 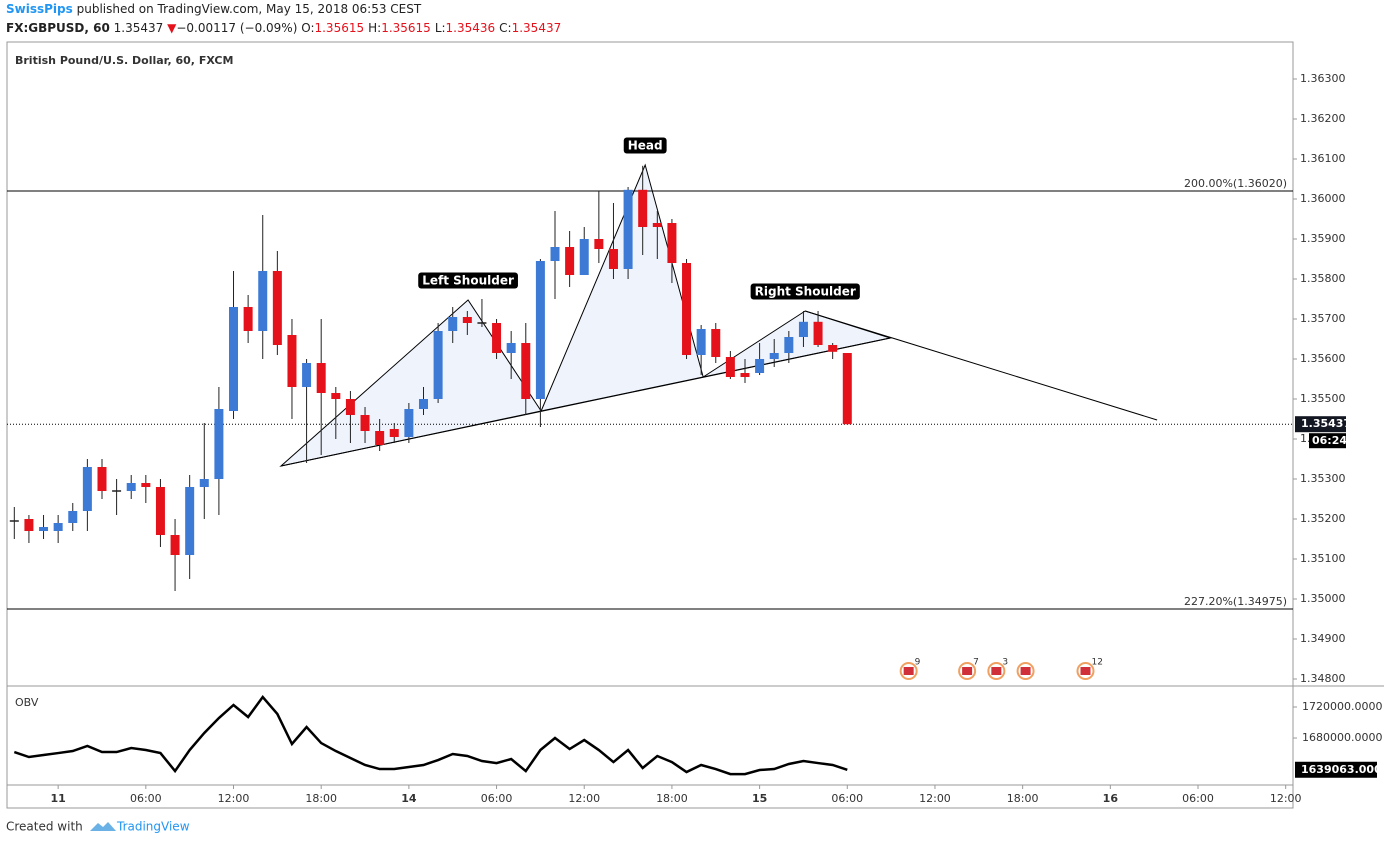 What do you see at coordinates (138, 28) in the screenshot?
I see `last: 1.35437` at bounding box center [138, 28].